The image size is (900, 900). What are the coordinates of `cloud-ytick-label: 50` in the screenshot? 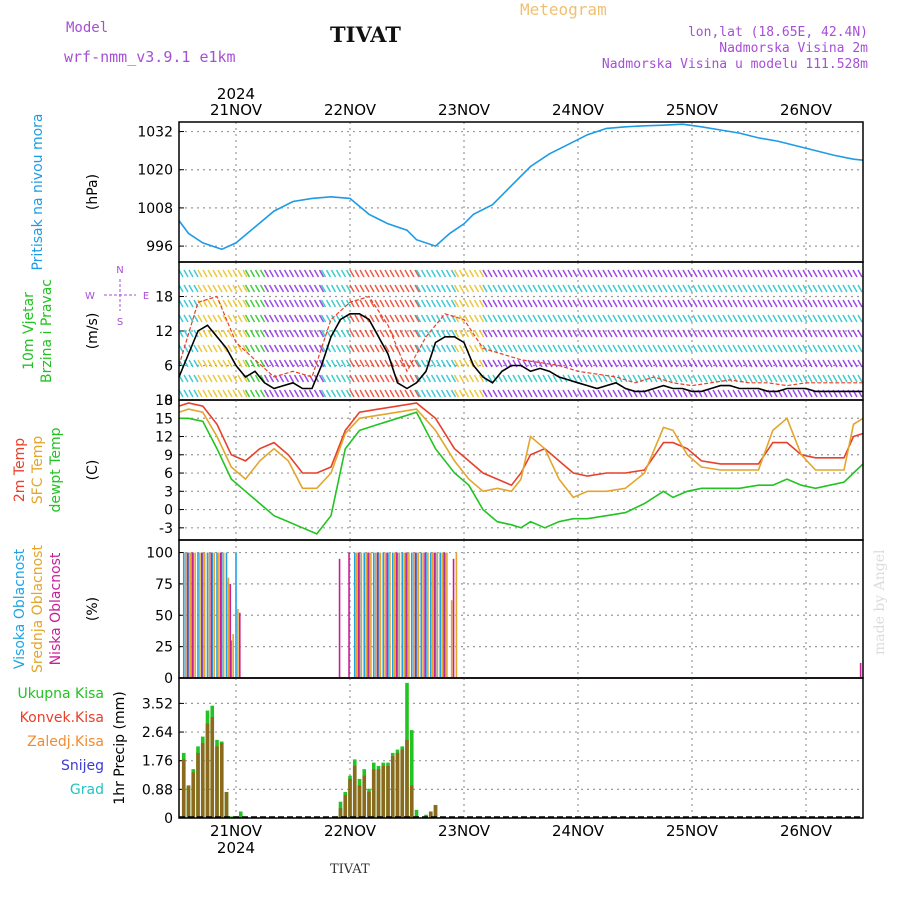 It's located at (164, 616).